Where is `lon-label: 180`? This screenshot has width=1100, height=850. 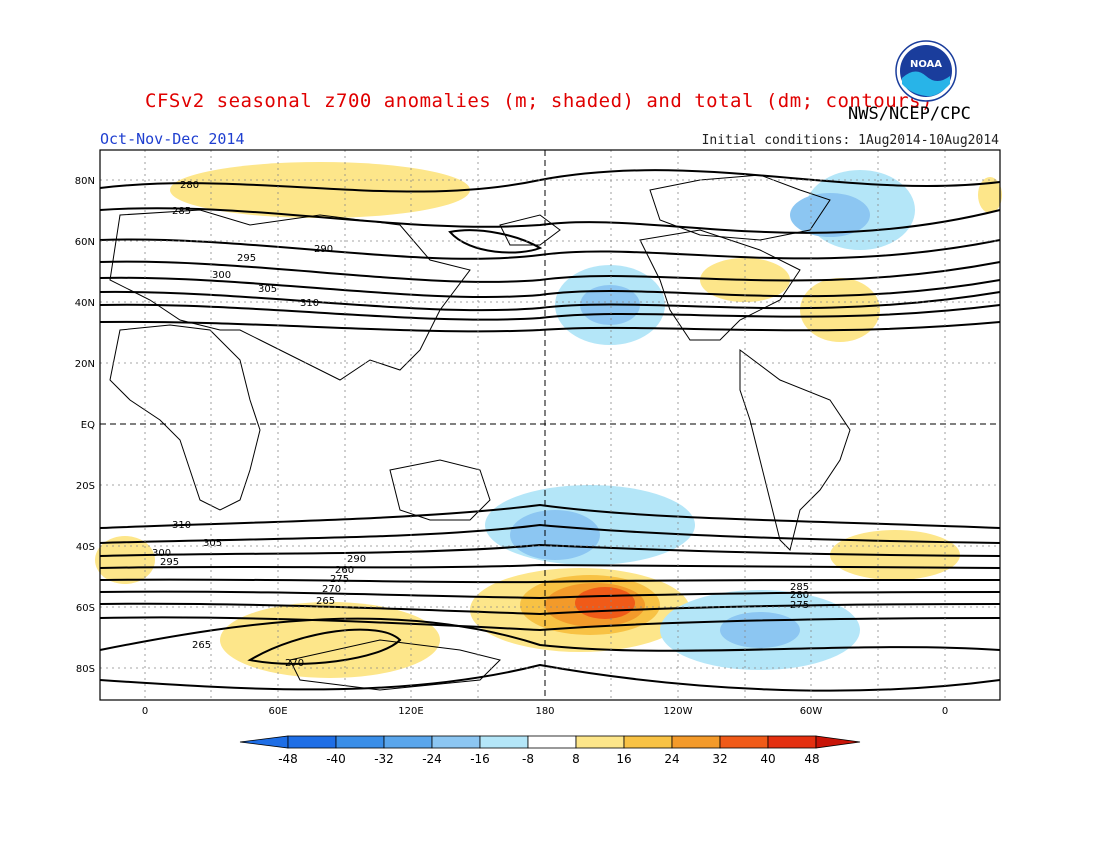
lon-label: 180 is located at coordinates (544, 711).